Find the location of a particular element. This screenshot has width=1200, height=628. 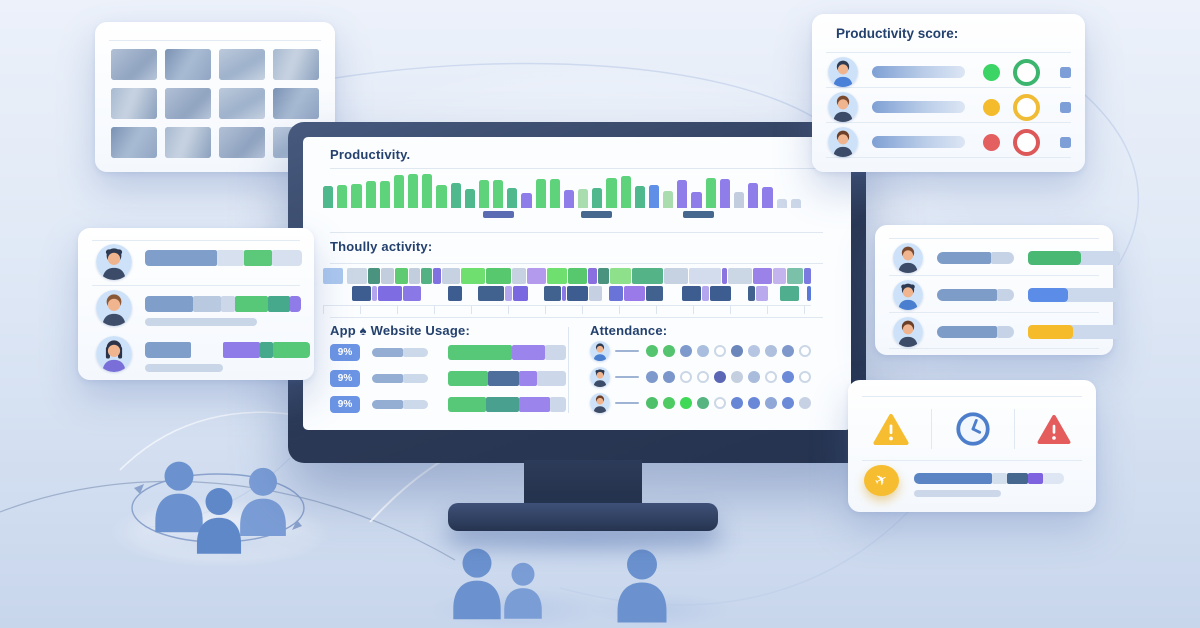

usage-row: 9% is located at coordinates (448, 404).